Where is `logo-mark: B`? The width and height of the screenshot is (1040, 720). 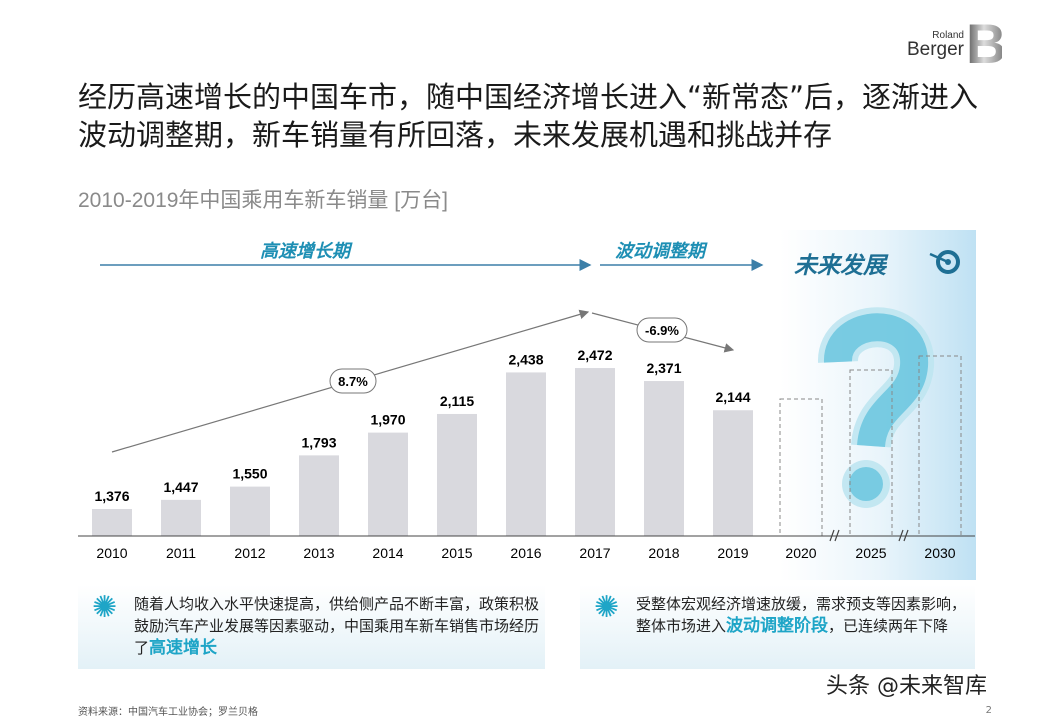
logo-mark: B is located at coordinates (986, 43).